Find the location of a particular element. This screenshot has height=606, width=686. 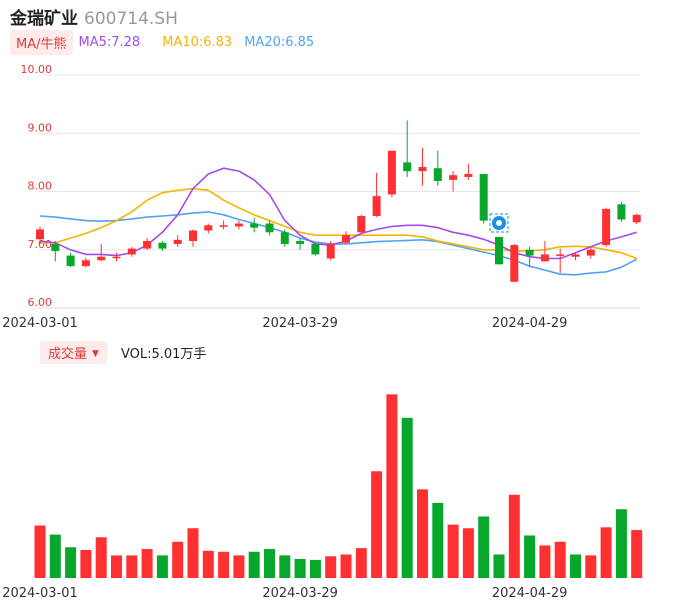

ma-legend: MA/牛熊 MA5:7.28 MA10:6.83 MA20:6.85 is located at coordinates (162, 42).